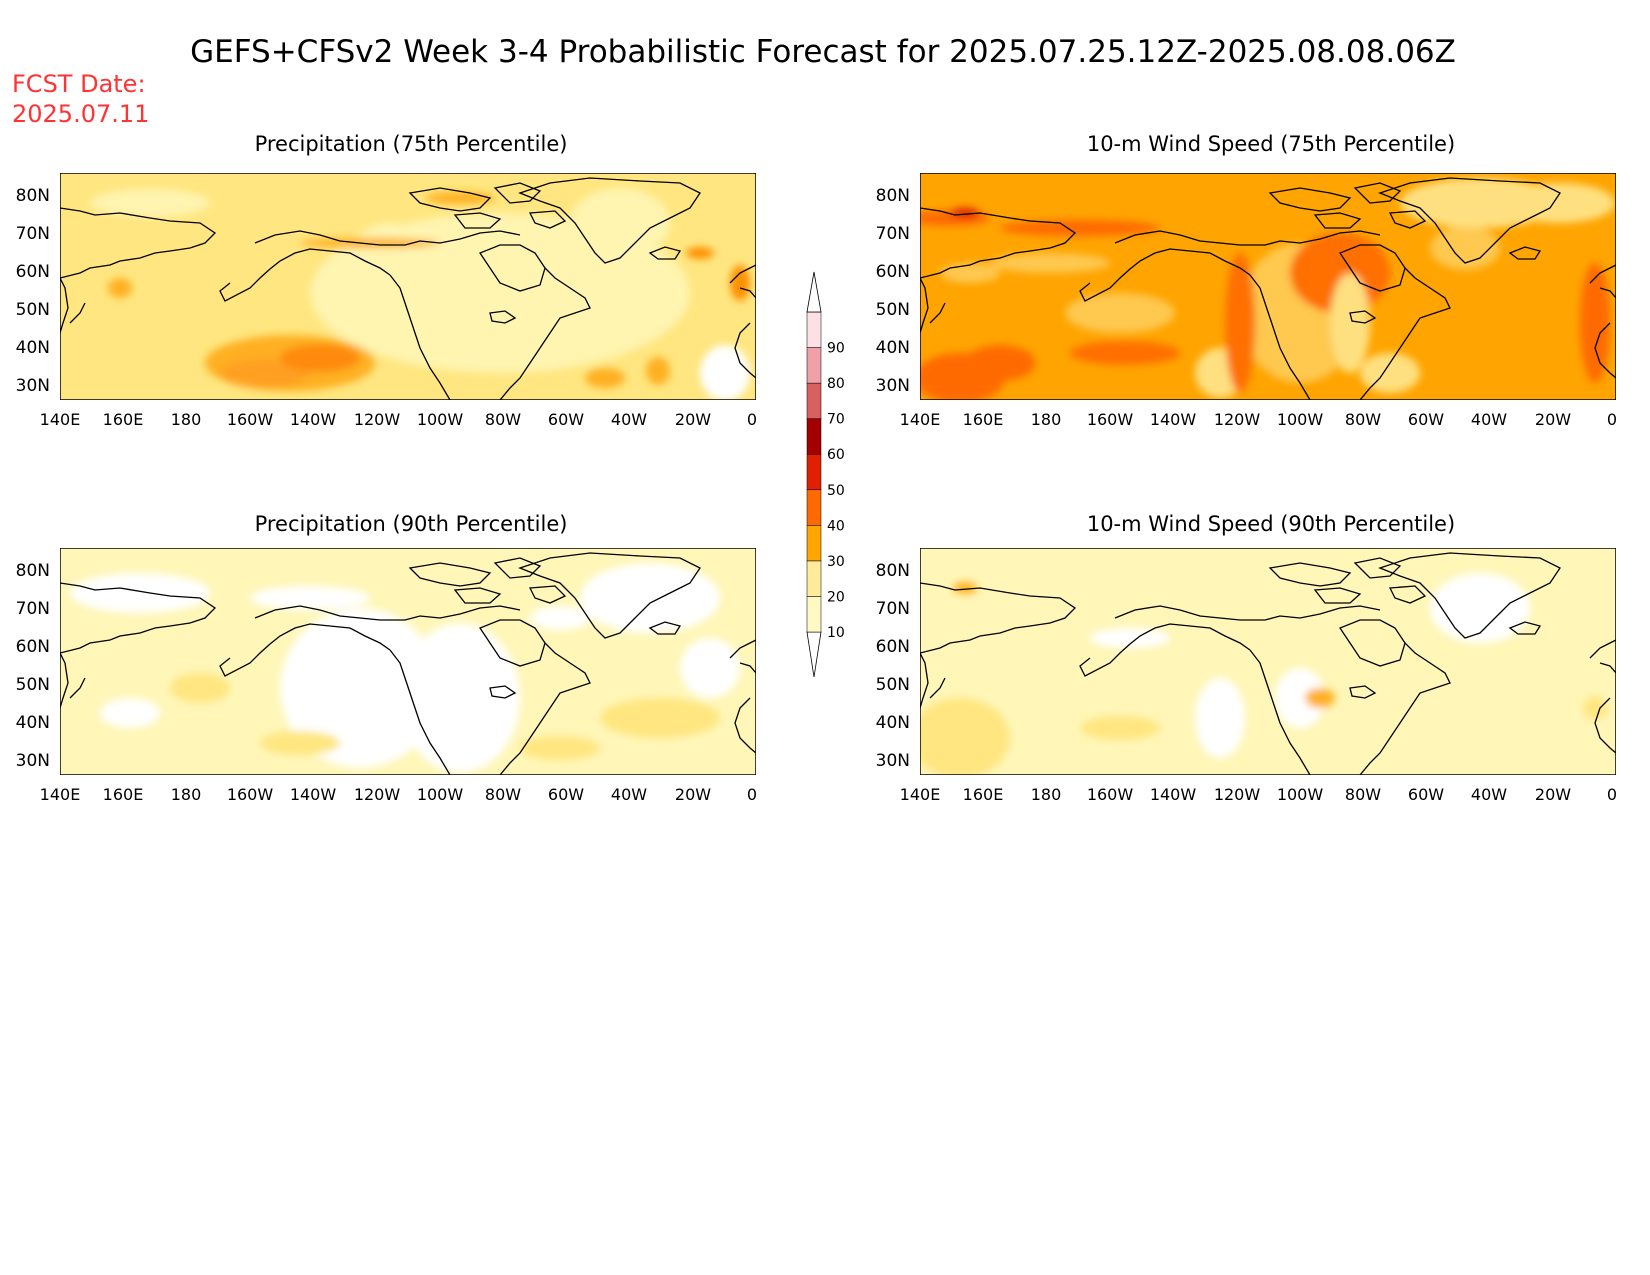 The image size is (1650, 1275). I want to click on panel-title: 10-m Wind Speed (75th Percentile), so click(1271, 144).